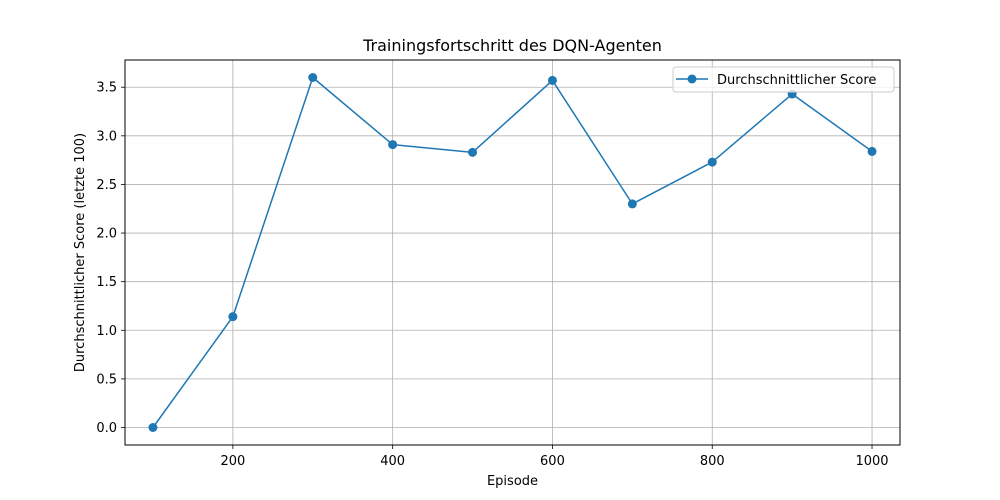  Describe the element at coordinates (512, 481) in the screenshot. I see `x-axis-title: Episode` at that location.